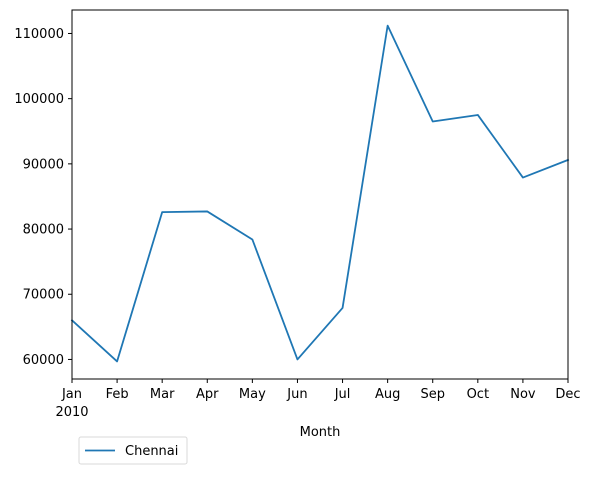  Describe the element at coordinates (151, 451) in the screenshot. I see `legend-label-chennai: Chennai` at that location.